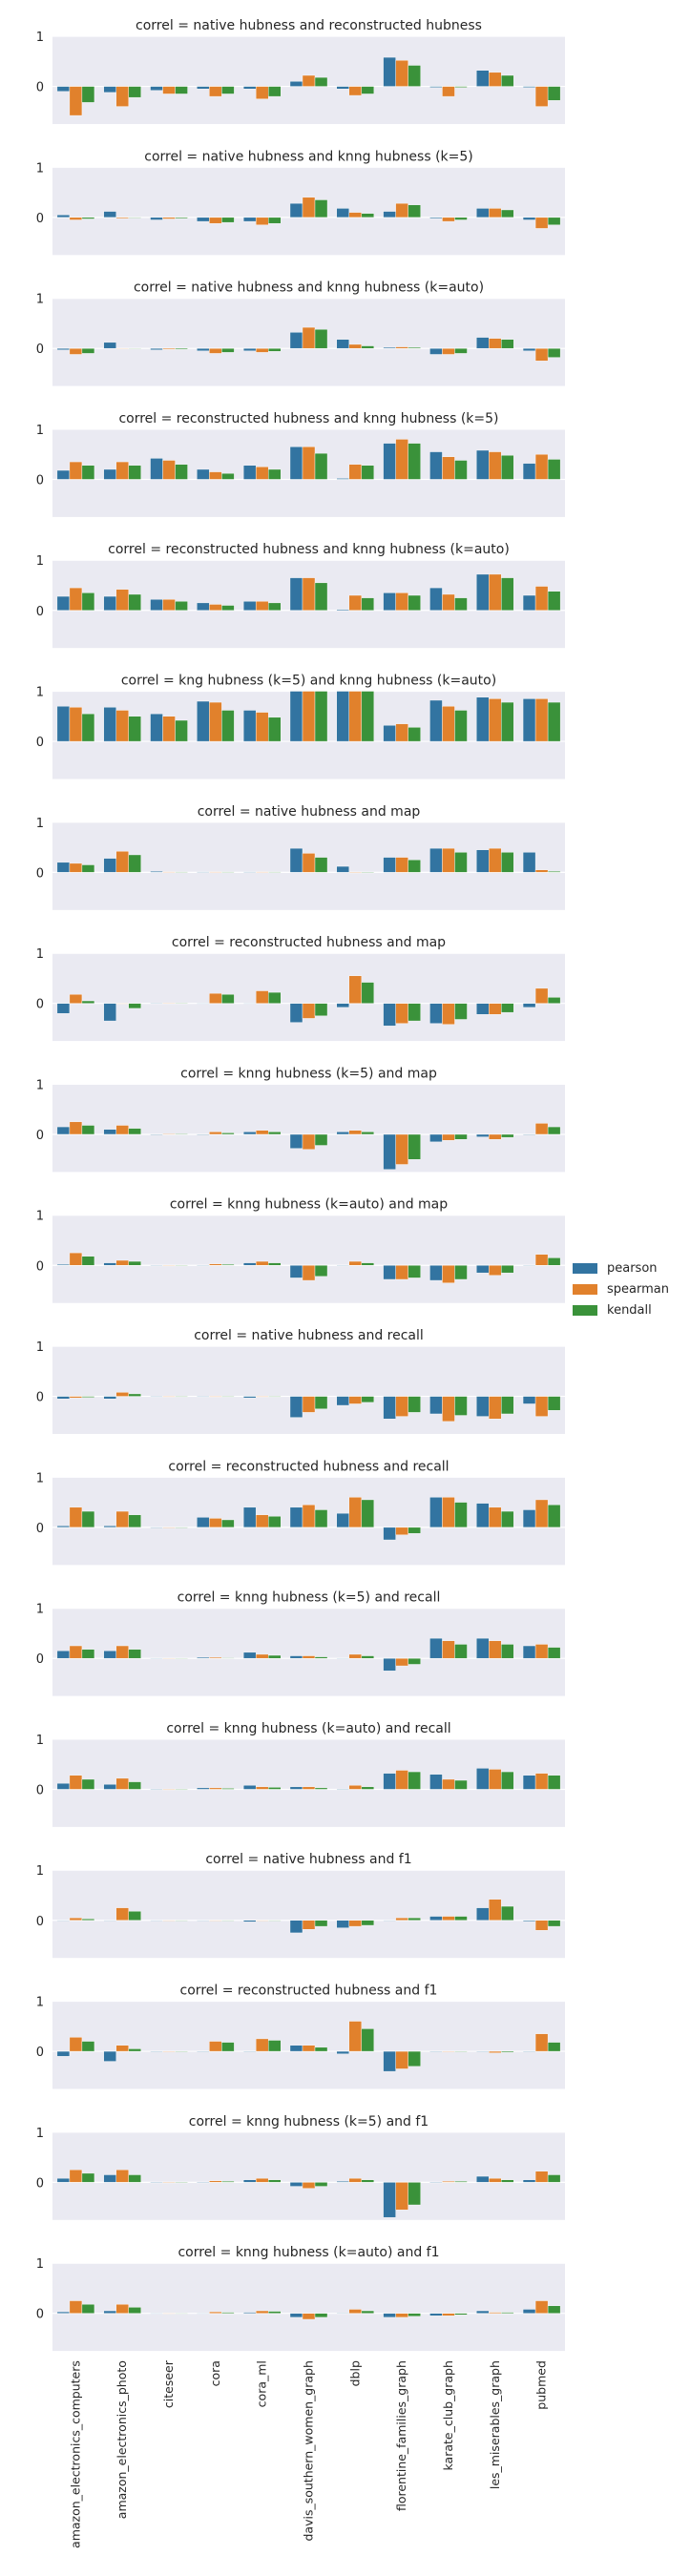 The height and width of the screenshot is (2576, 690). Describe the element at coordinates (401, 2435) in the screenshot. I see `x-tick-label: florentine_families_graph` at that location.